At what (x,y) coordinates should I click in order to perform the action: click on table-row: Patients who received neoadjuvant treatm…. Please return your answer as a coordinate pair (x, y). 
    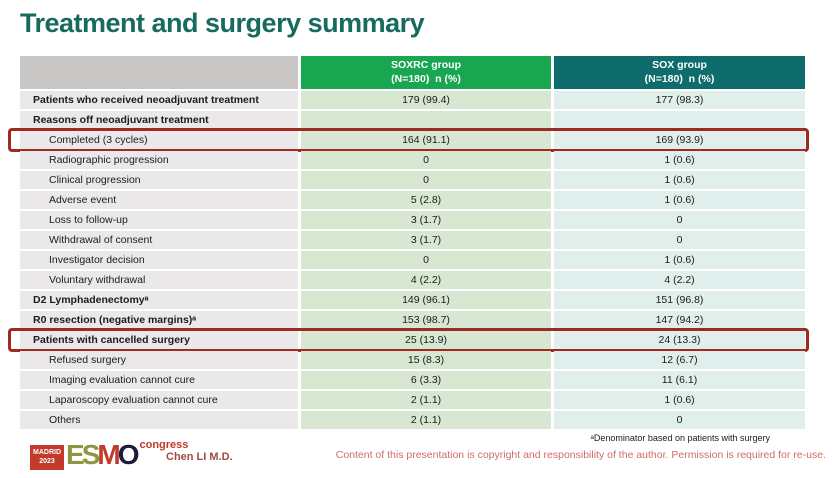
    Looking at the image, I should click on (412, 100).